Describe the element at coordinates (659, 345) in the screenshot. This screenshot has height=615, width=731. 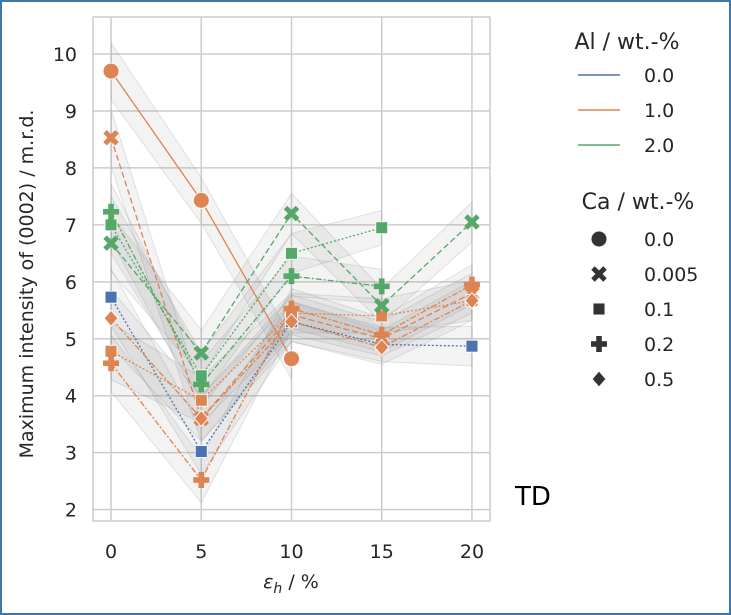
I see `legend-label-ca: 0.2` at that location.